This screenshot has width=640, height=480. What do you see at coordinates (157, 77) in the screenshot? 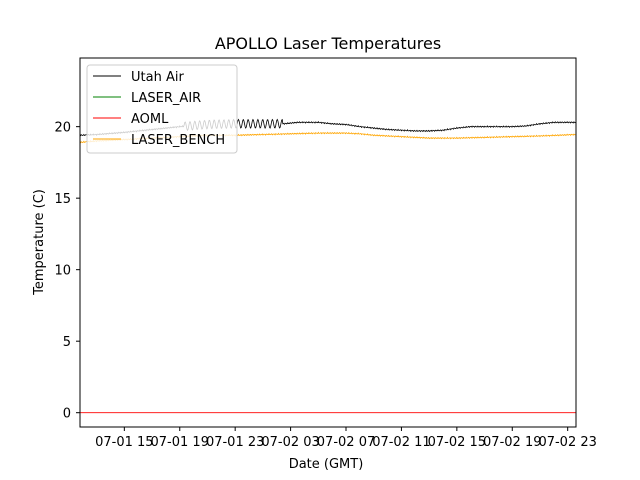
I see `legend-label-utah-air: Utah Air` at bounding box center [157, 77].